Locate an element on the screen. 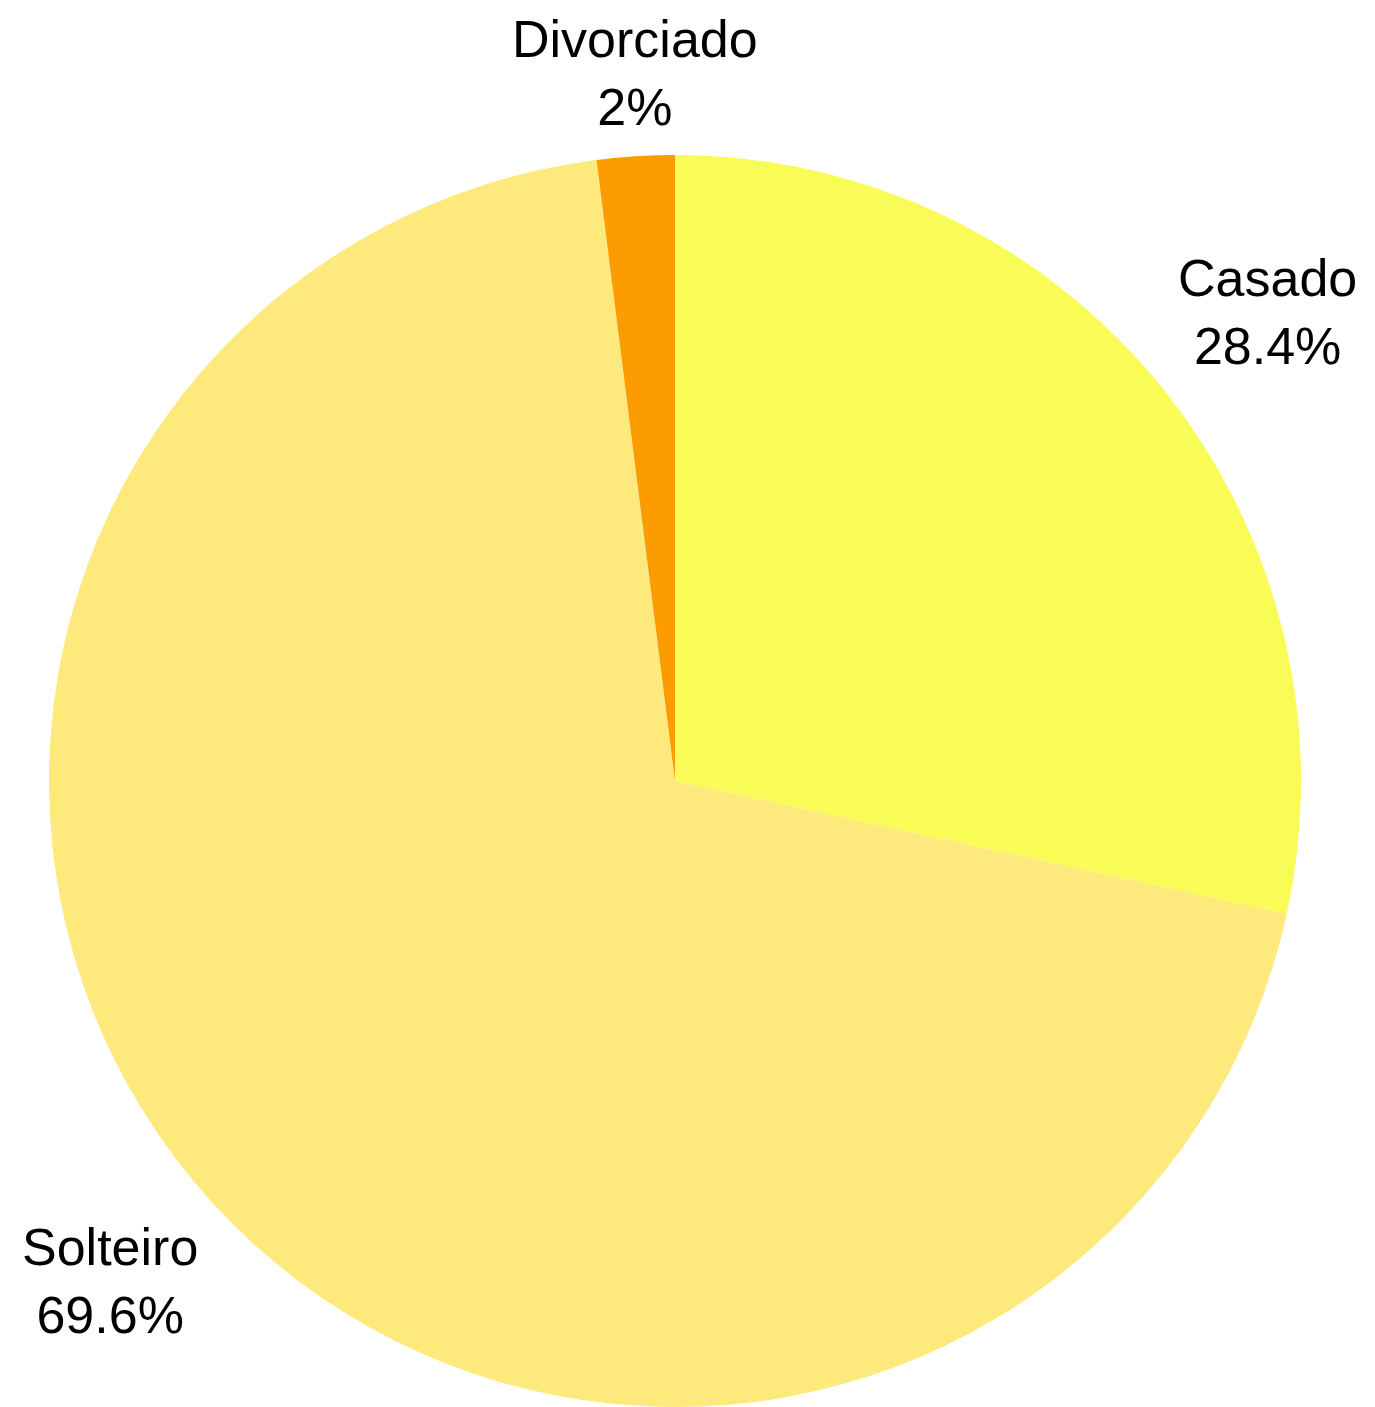  data-label: 69.6% is located at coordinates (110, 1314).